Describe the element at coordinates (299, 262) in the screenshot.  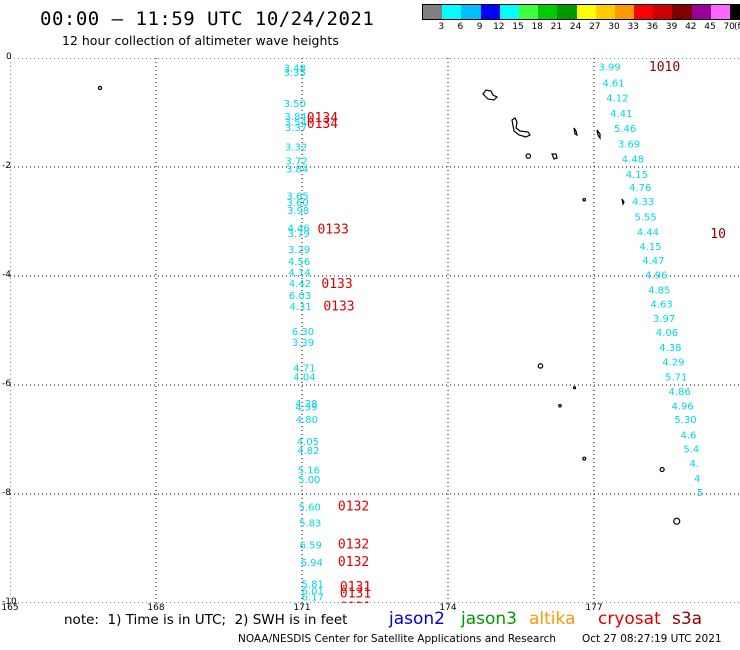
I see `swh-value: 4.56` at that location.